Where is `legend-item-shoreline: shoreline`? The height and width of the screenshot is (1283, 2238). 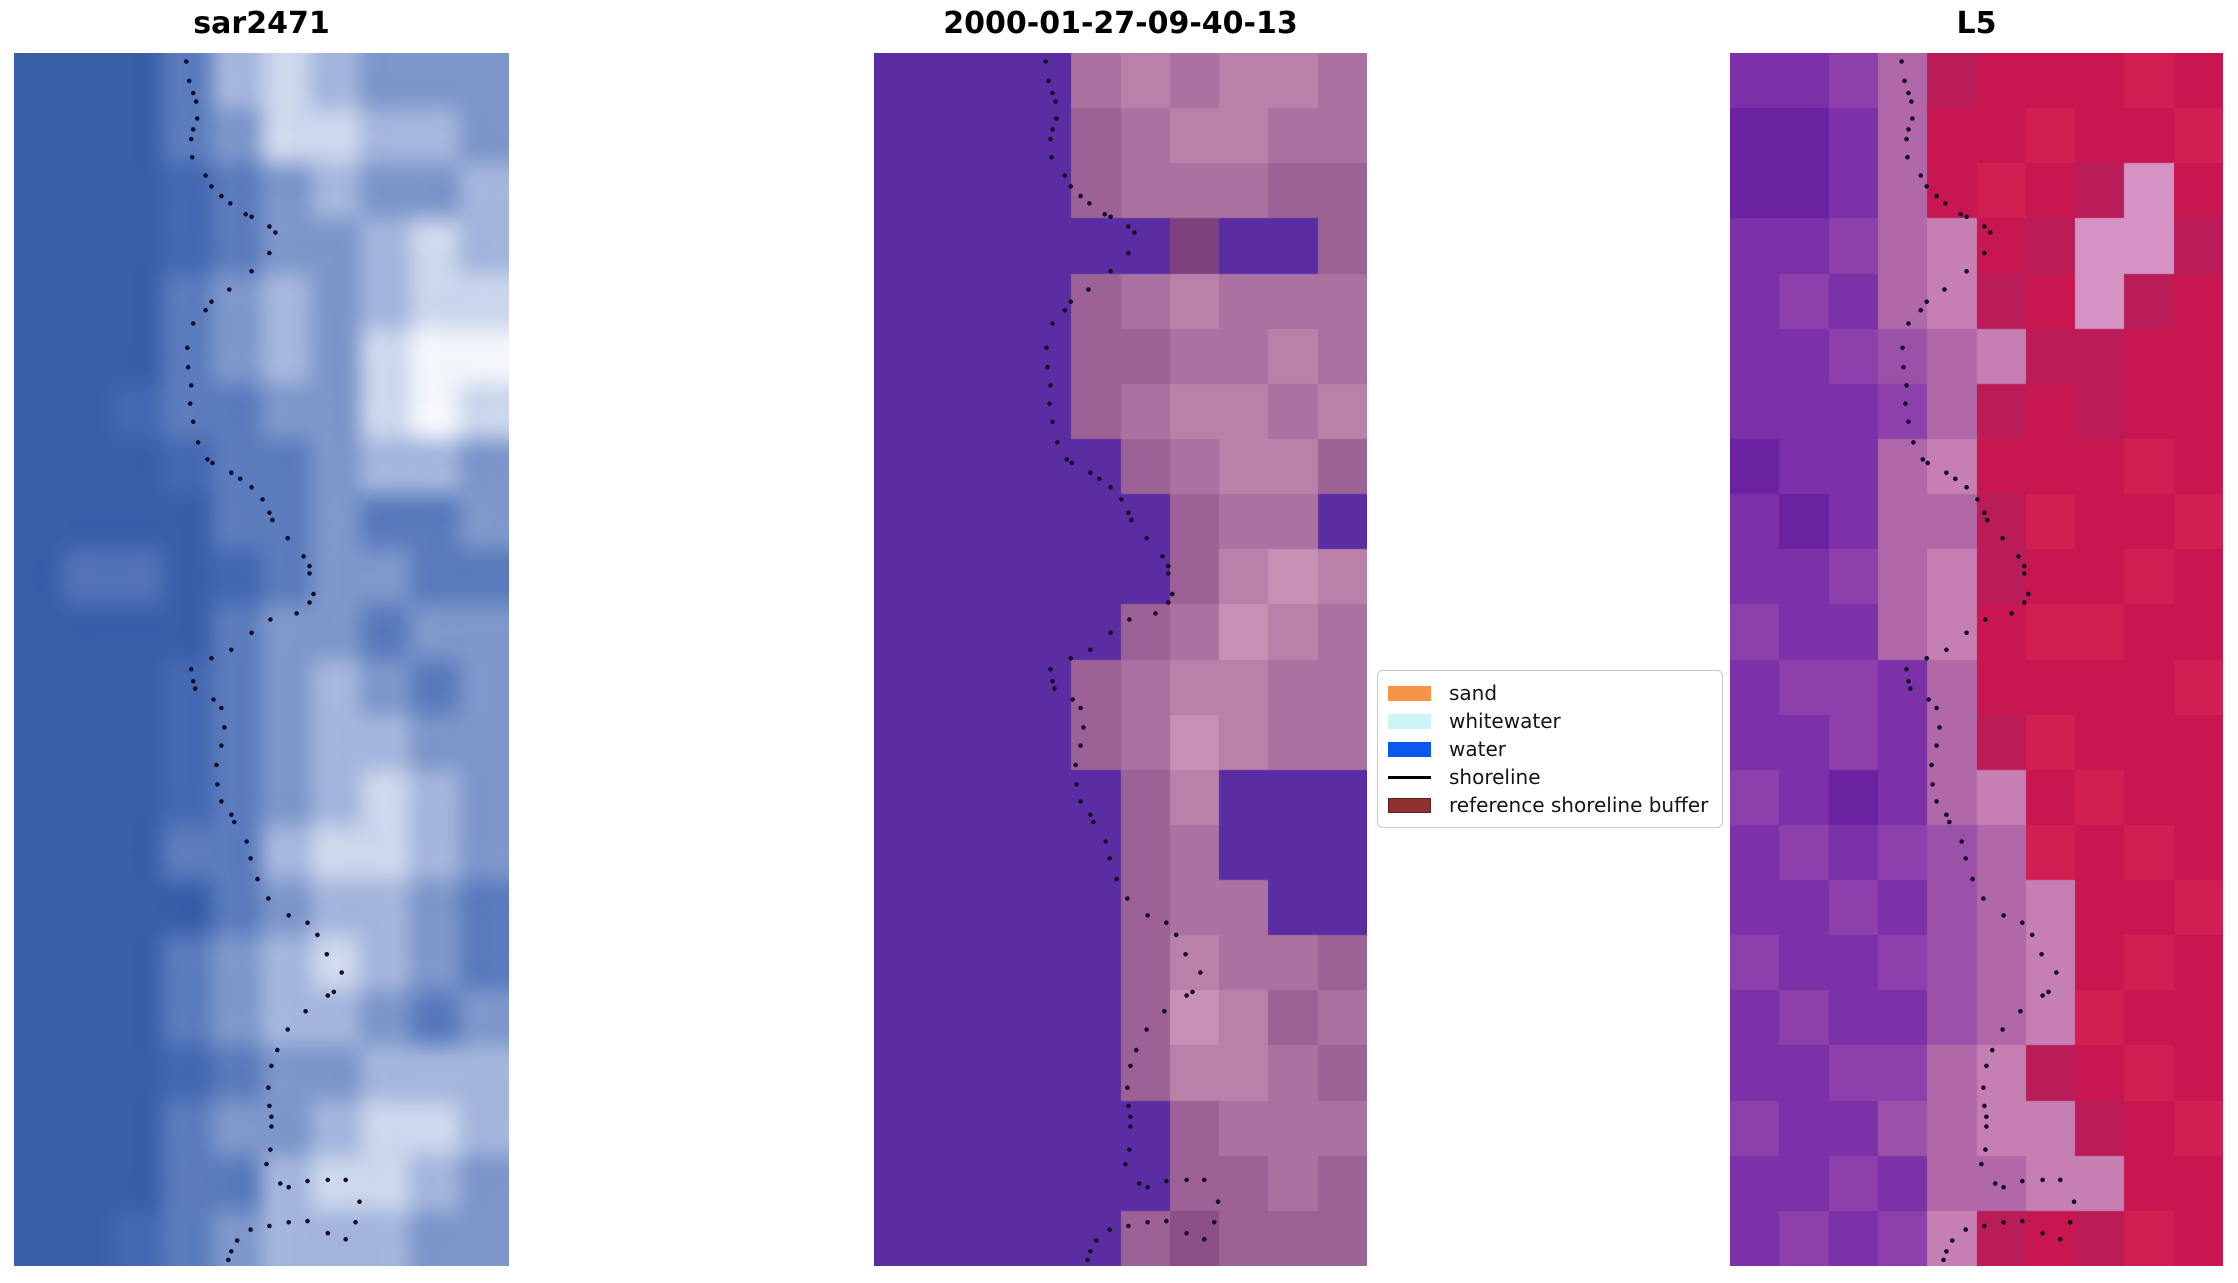 legend-item-shoreline: shoreline is located at coordinates (1550, 777).